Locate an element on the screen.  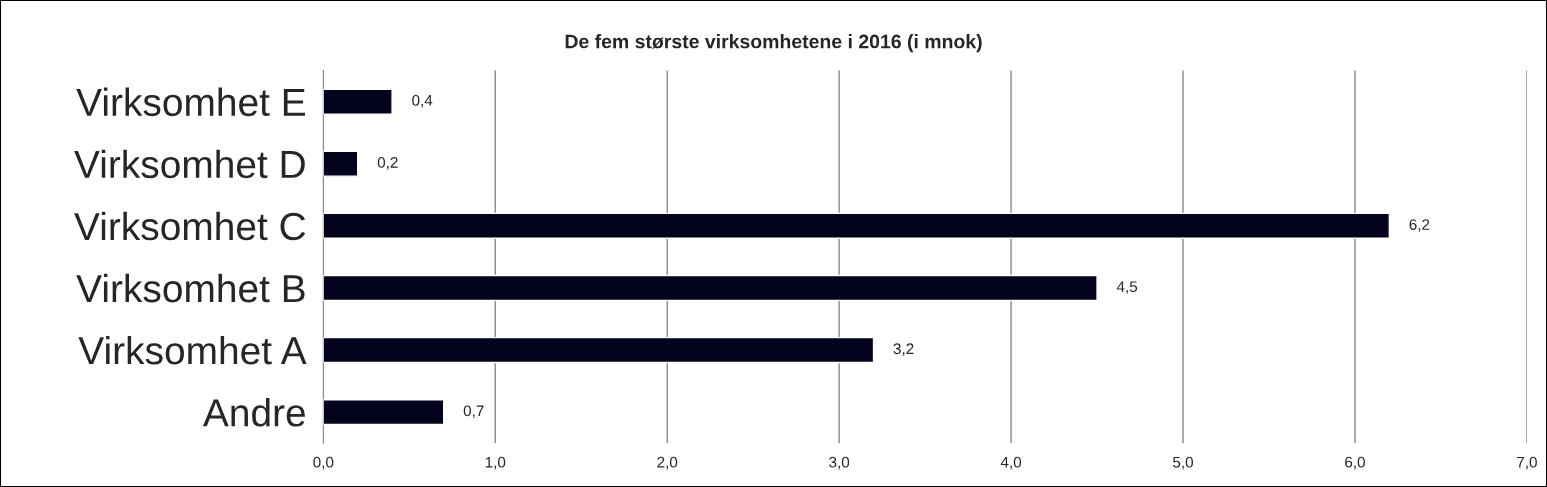
data-label: 6,2 is located at coordinates (1419, 225).